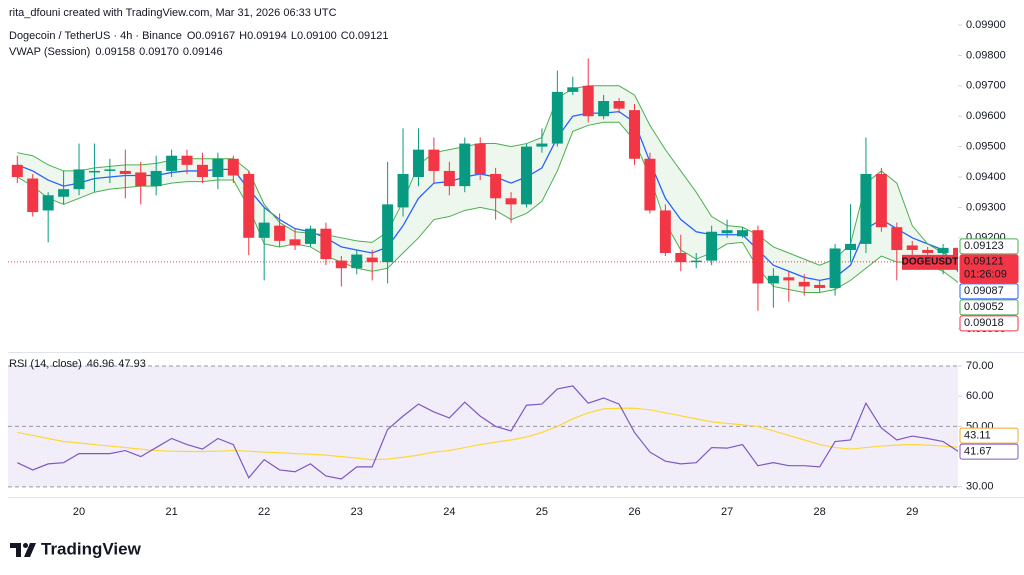 The width and height of the screenshot is (1024, 575). I want to click on symbol-tag, so click(930, 262).